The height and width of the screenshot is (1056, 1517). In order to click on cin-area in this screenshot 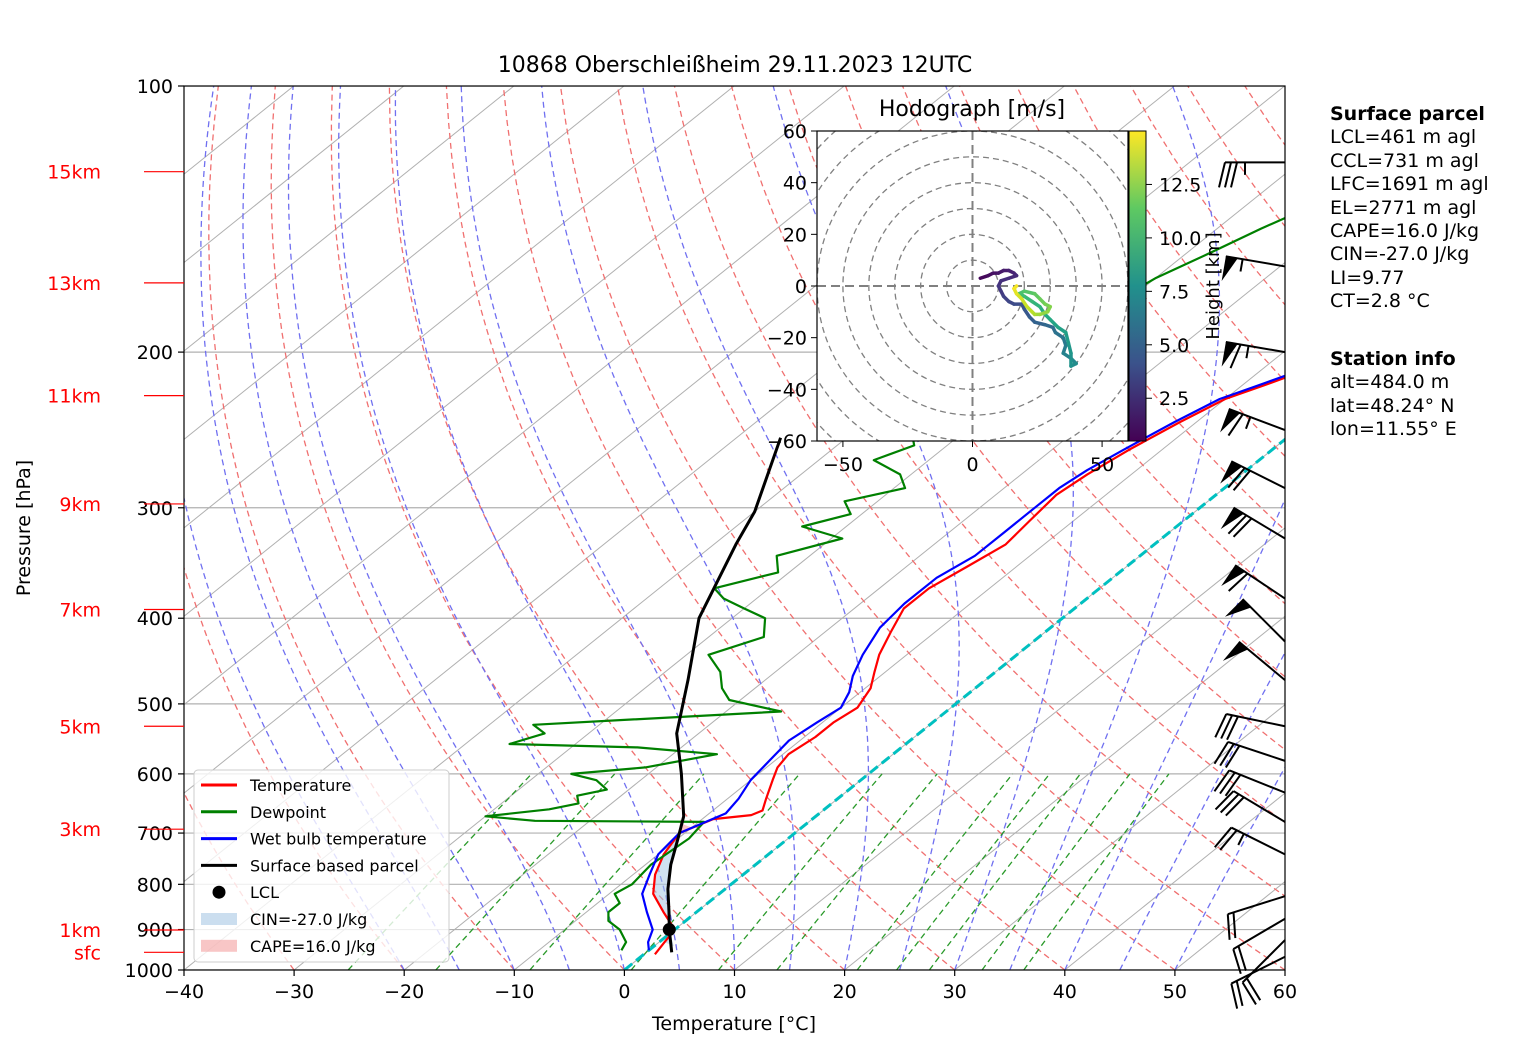, I will do `click(666, 890)`.